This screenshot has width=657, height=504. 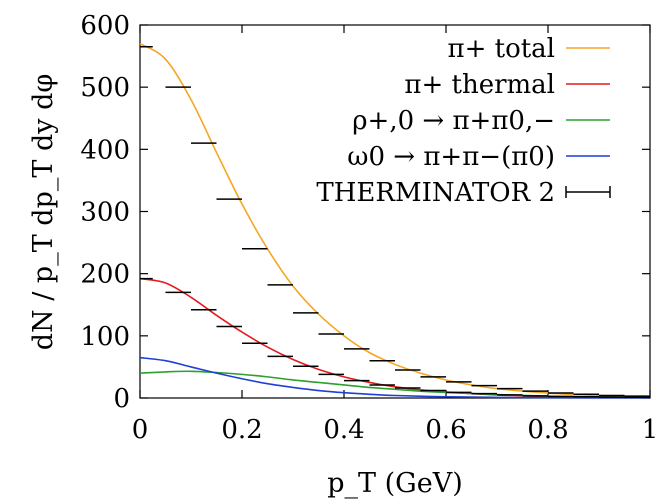 What do you see at coordinates (395, 483) in the screenshot?
I see `x-axis-title: p_T (GeV)` at bounding box center [395, 483].